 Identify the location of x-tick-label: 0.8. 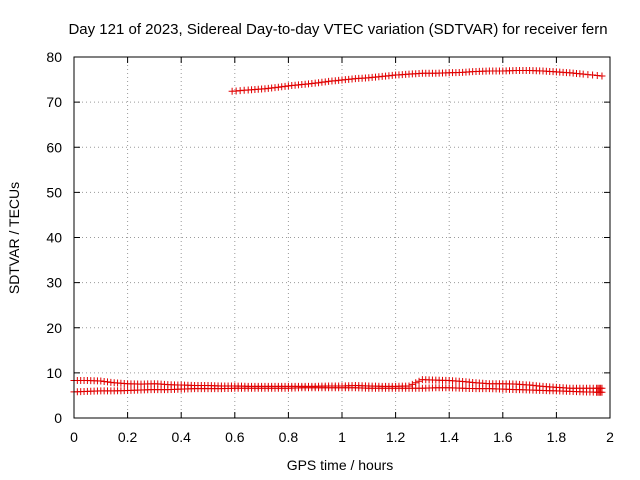
(289, 437).